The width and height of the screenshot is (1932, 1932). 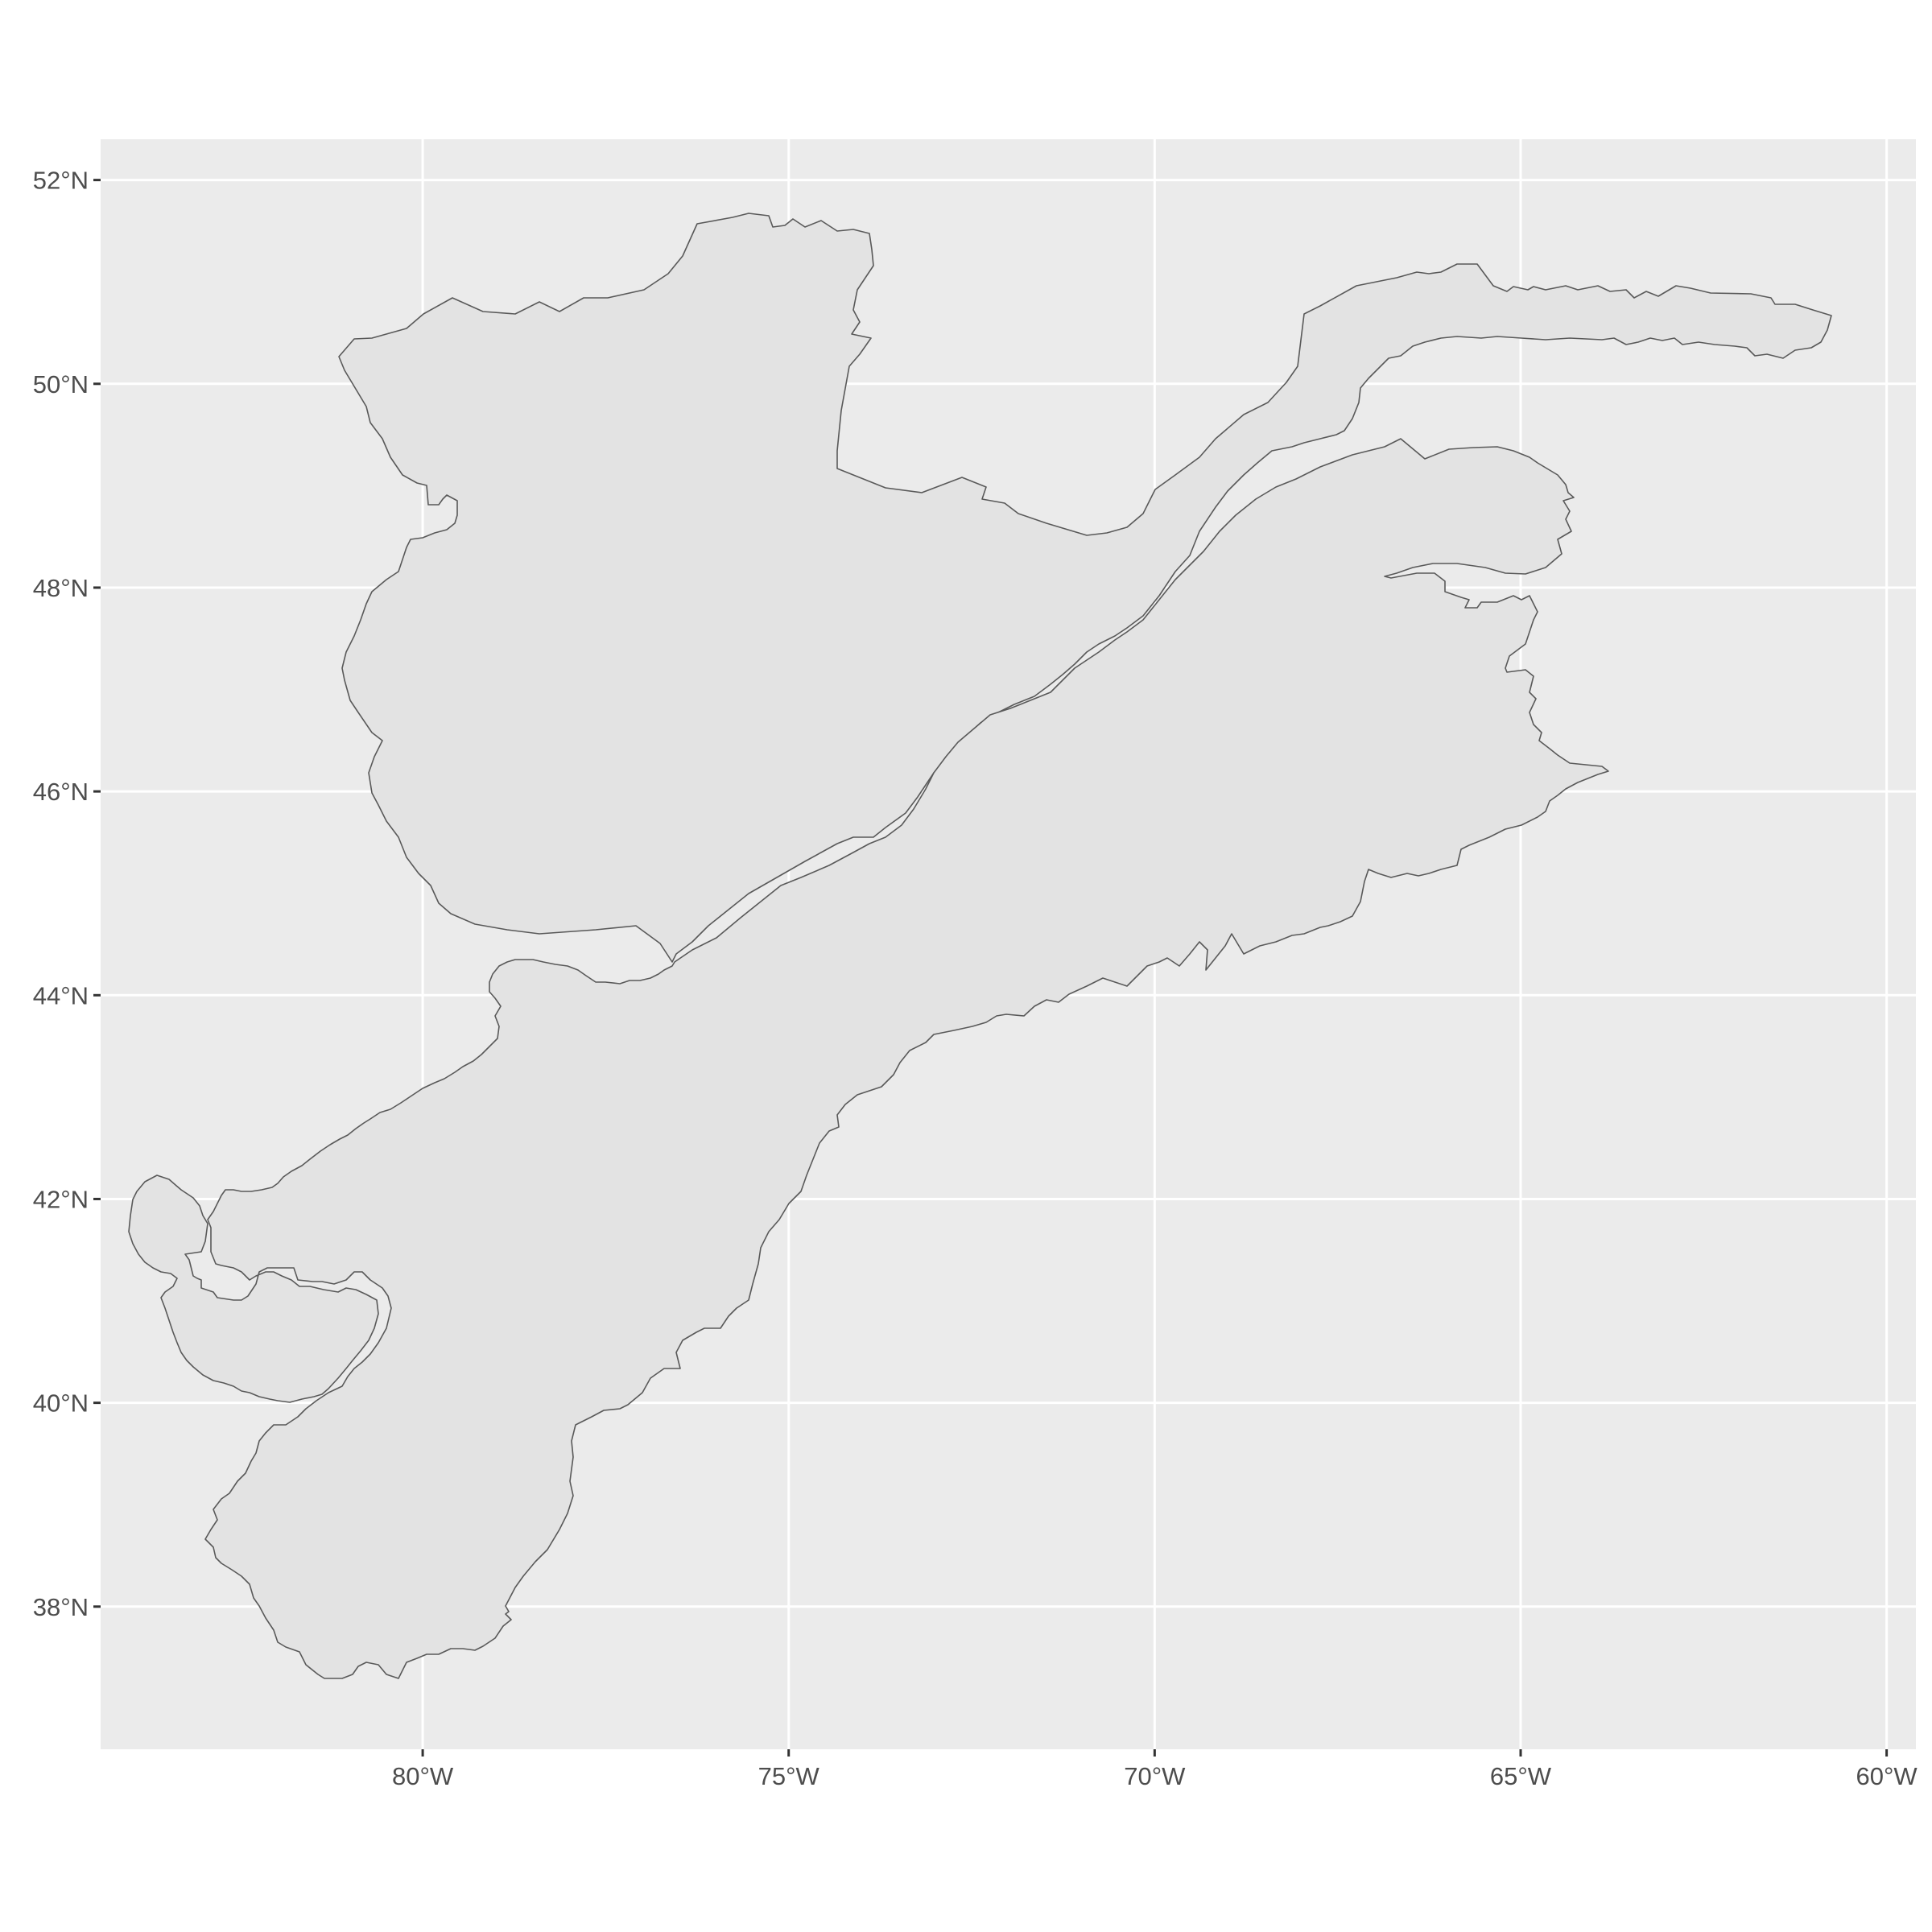 What do you see at coordinates (61, 181) in the screenshot?
I see `y-tick-label: 52°N` at bounding box center [61, 181].